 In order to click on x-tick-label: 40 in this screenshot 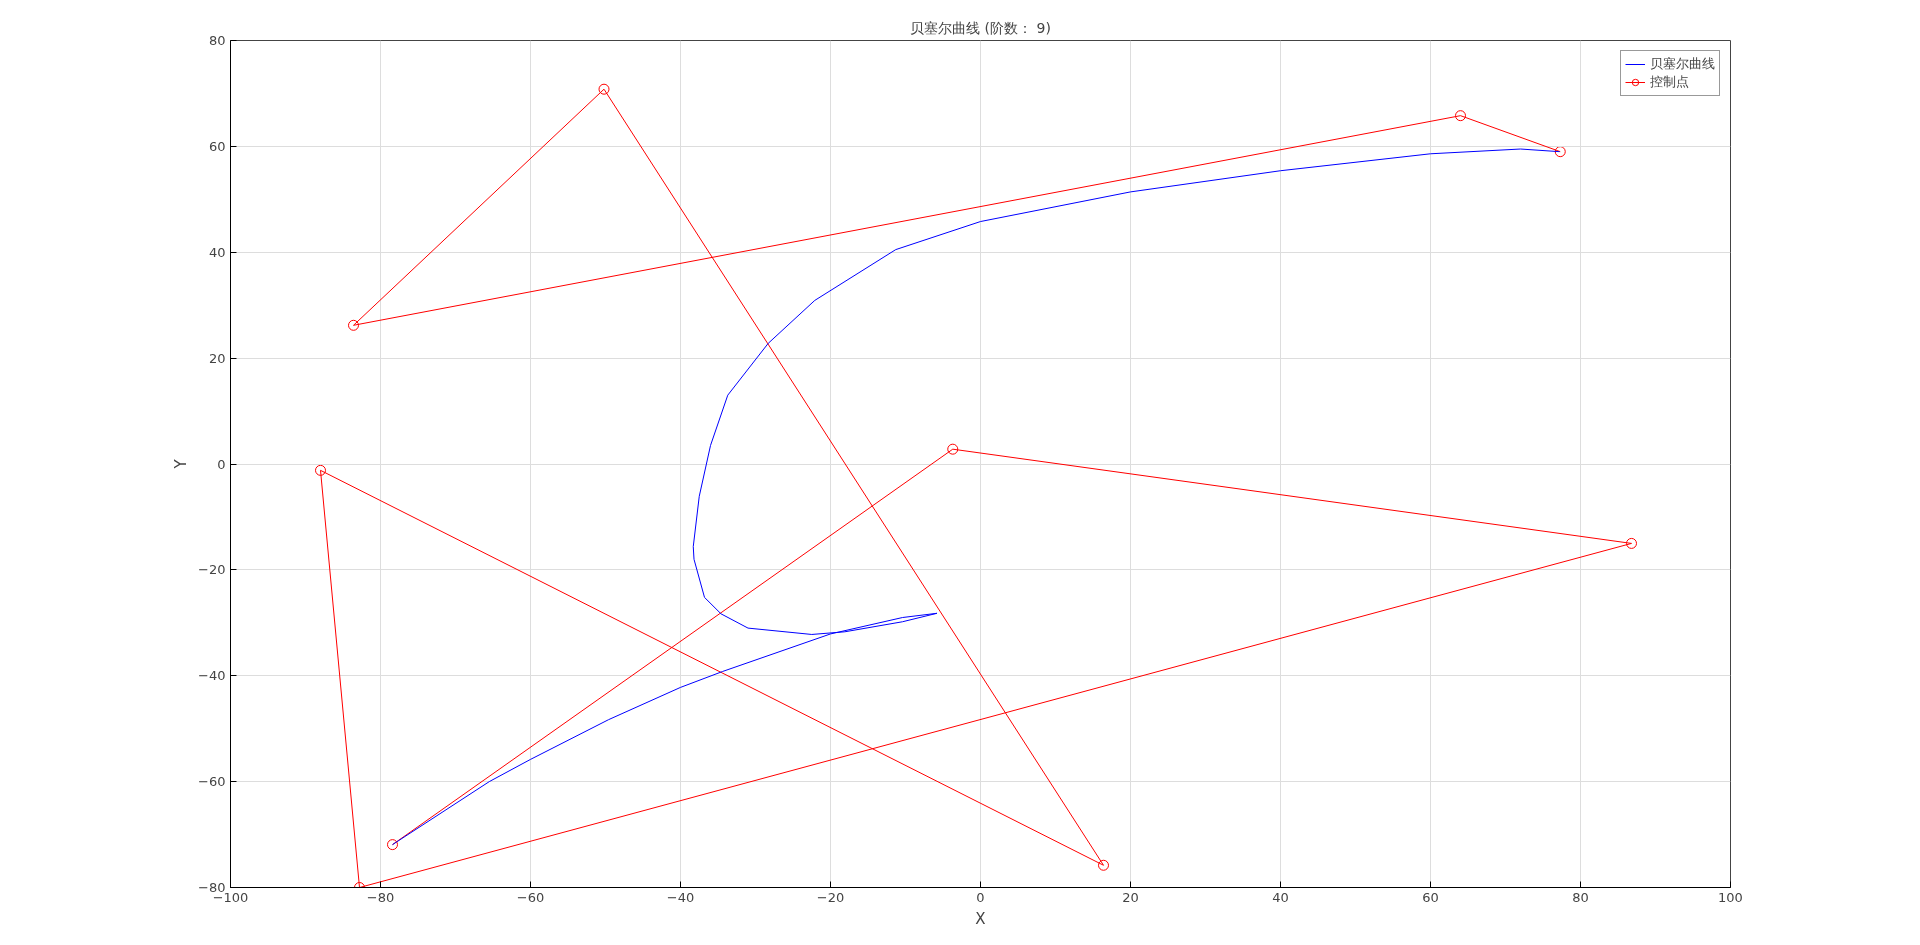, I will do `click(1280, 897)`.